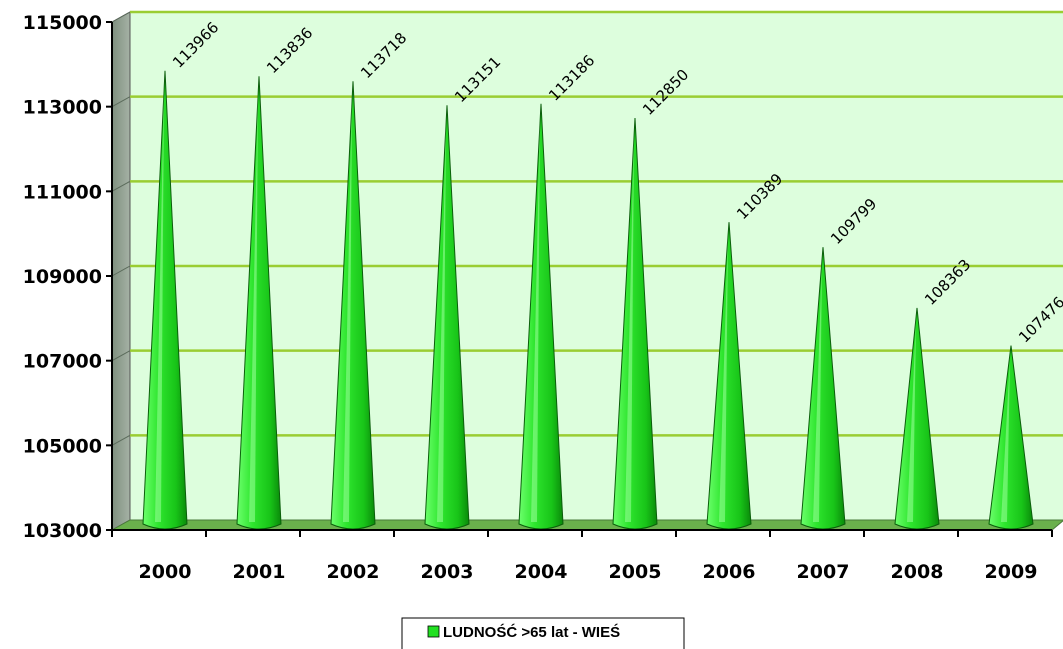 This screenshot has height=649, width=1063. Describe the element at coordinates (353, 572) in the screenshot. I see `x-tick-label: 2002` at that location.